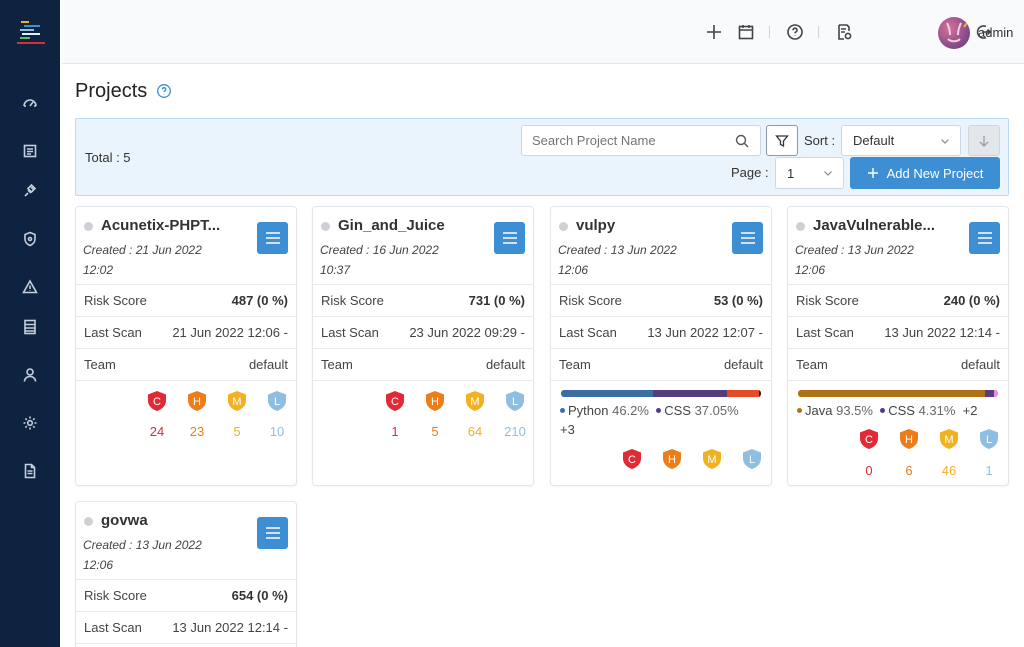  I want to click on status-dot, so click(563, 226).